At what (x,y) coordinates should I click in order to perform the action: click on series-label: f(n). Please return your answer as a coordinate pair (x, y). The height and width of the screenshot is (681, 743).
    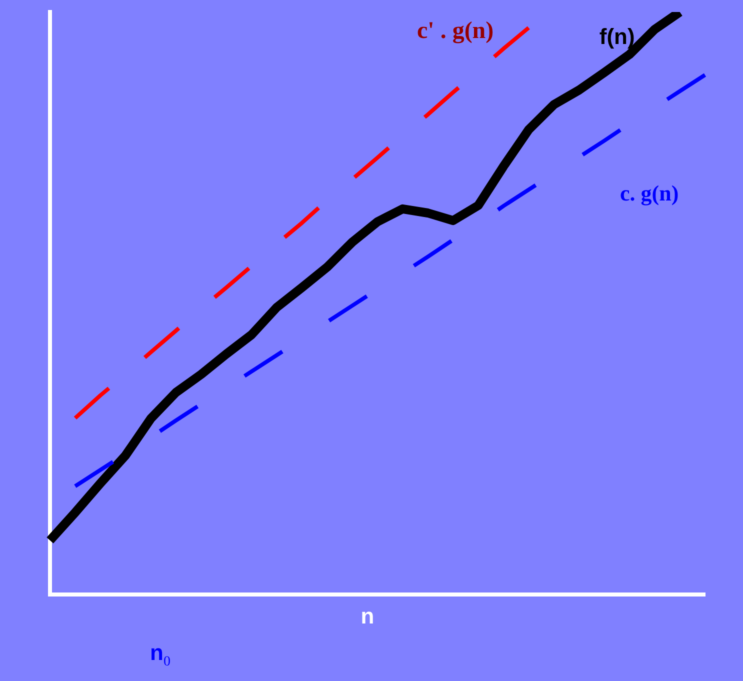
    Looking at the image, I should click on (617, 37).